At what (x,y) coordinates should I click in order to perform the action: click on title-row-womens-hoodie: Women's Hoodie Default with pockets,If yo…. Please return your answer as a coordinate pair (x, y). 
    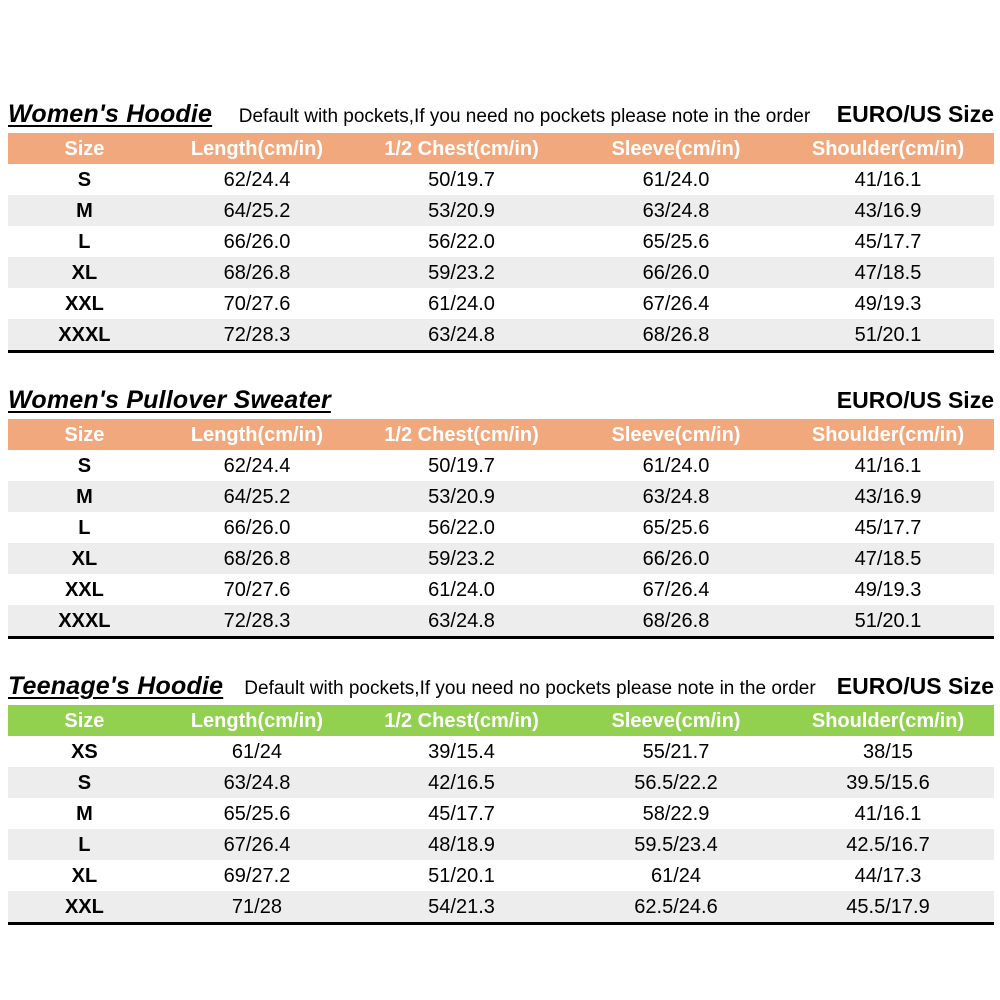
    Looking at the image, I should click on (501, 116).